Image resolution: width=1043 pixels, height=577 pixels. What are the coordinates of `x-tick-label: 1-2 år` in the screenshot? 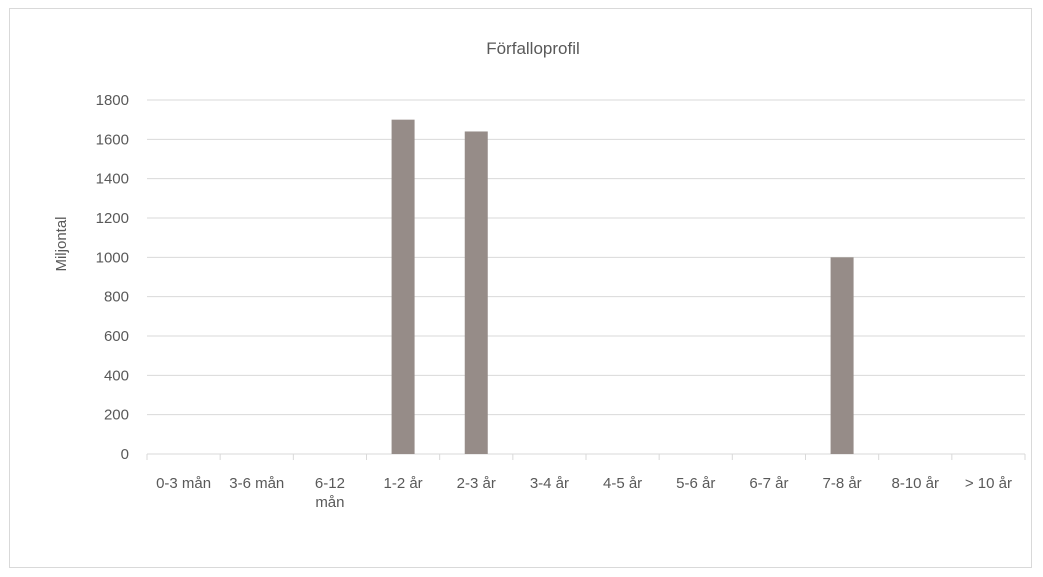 It's located at (402, 483).